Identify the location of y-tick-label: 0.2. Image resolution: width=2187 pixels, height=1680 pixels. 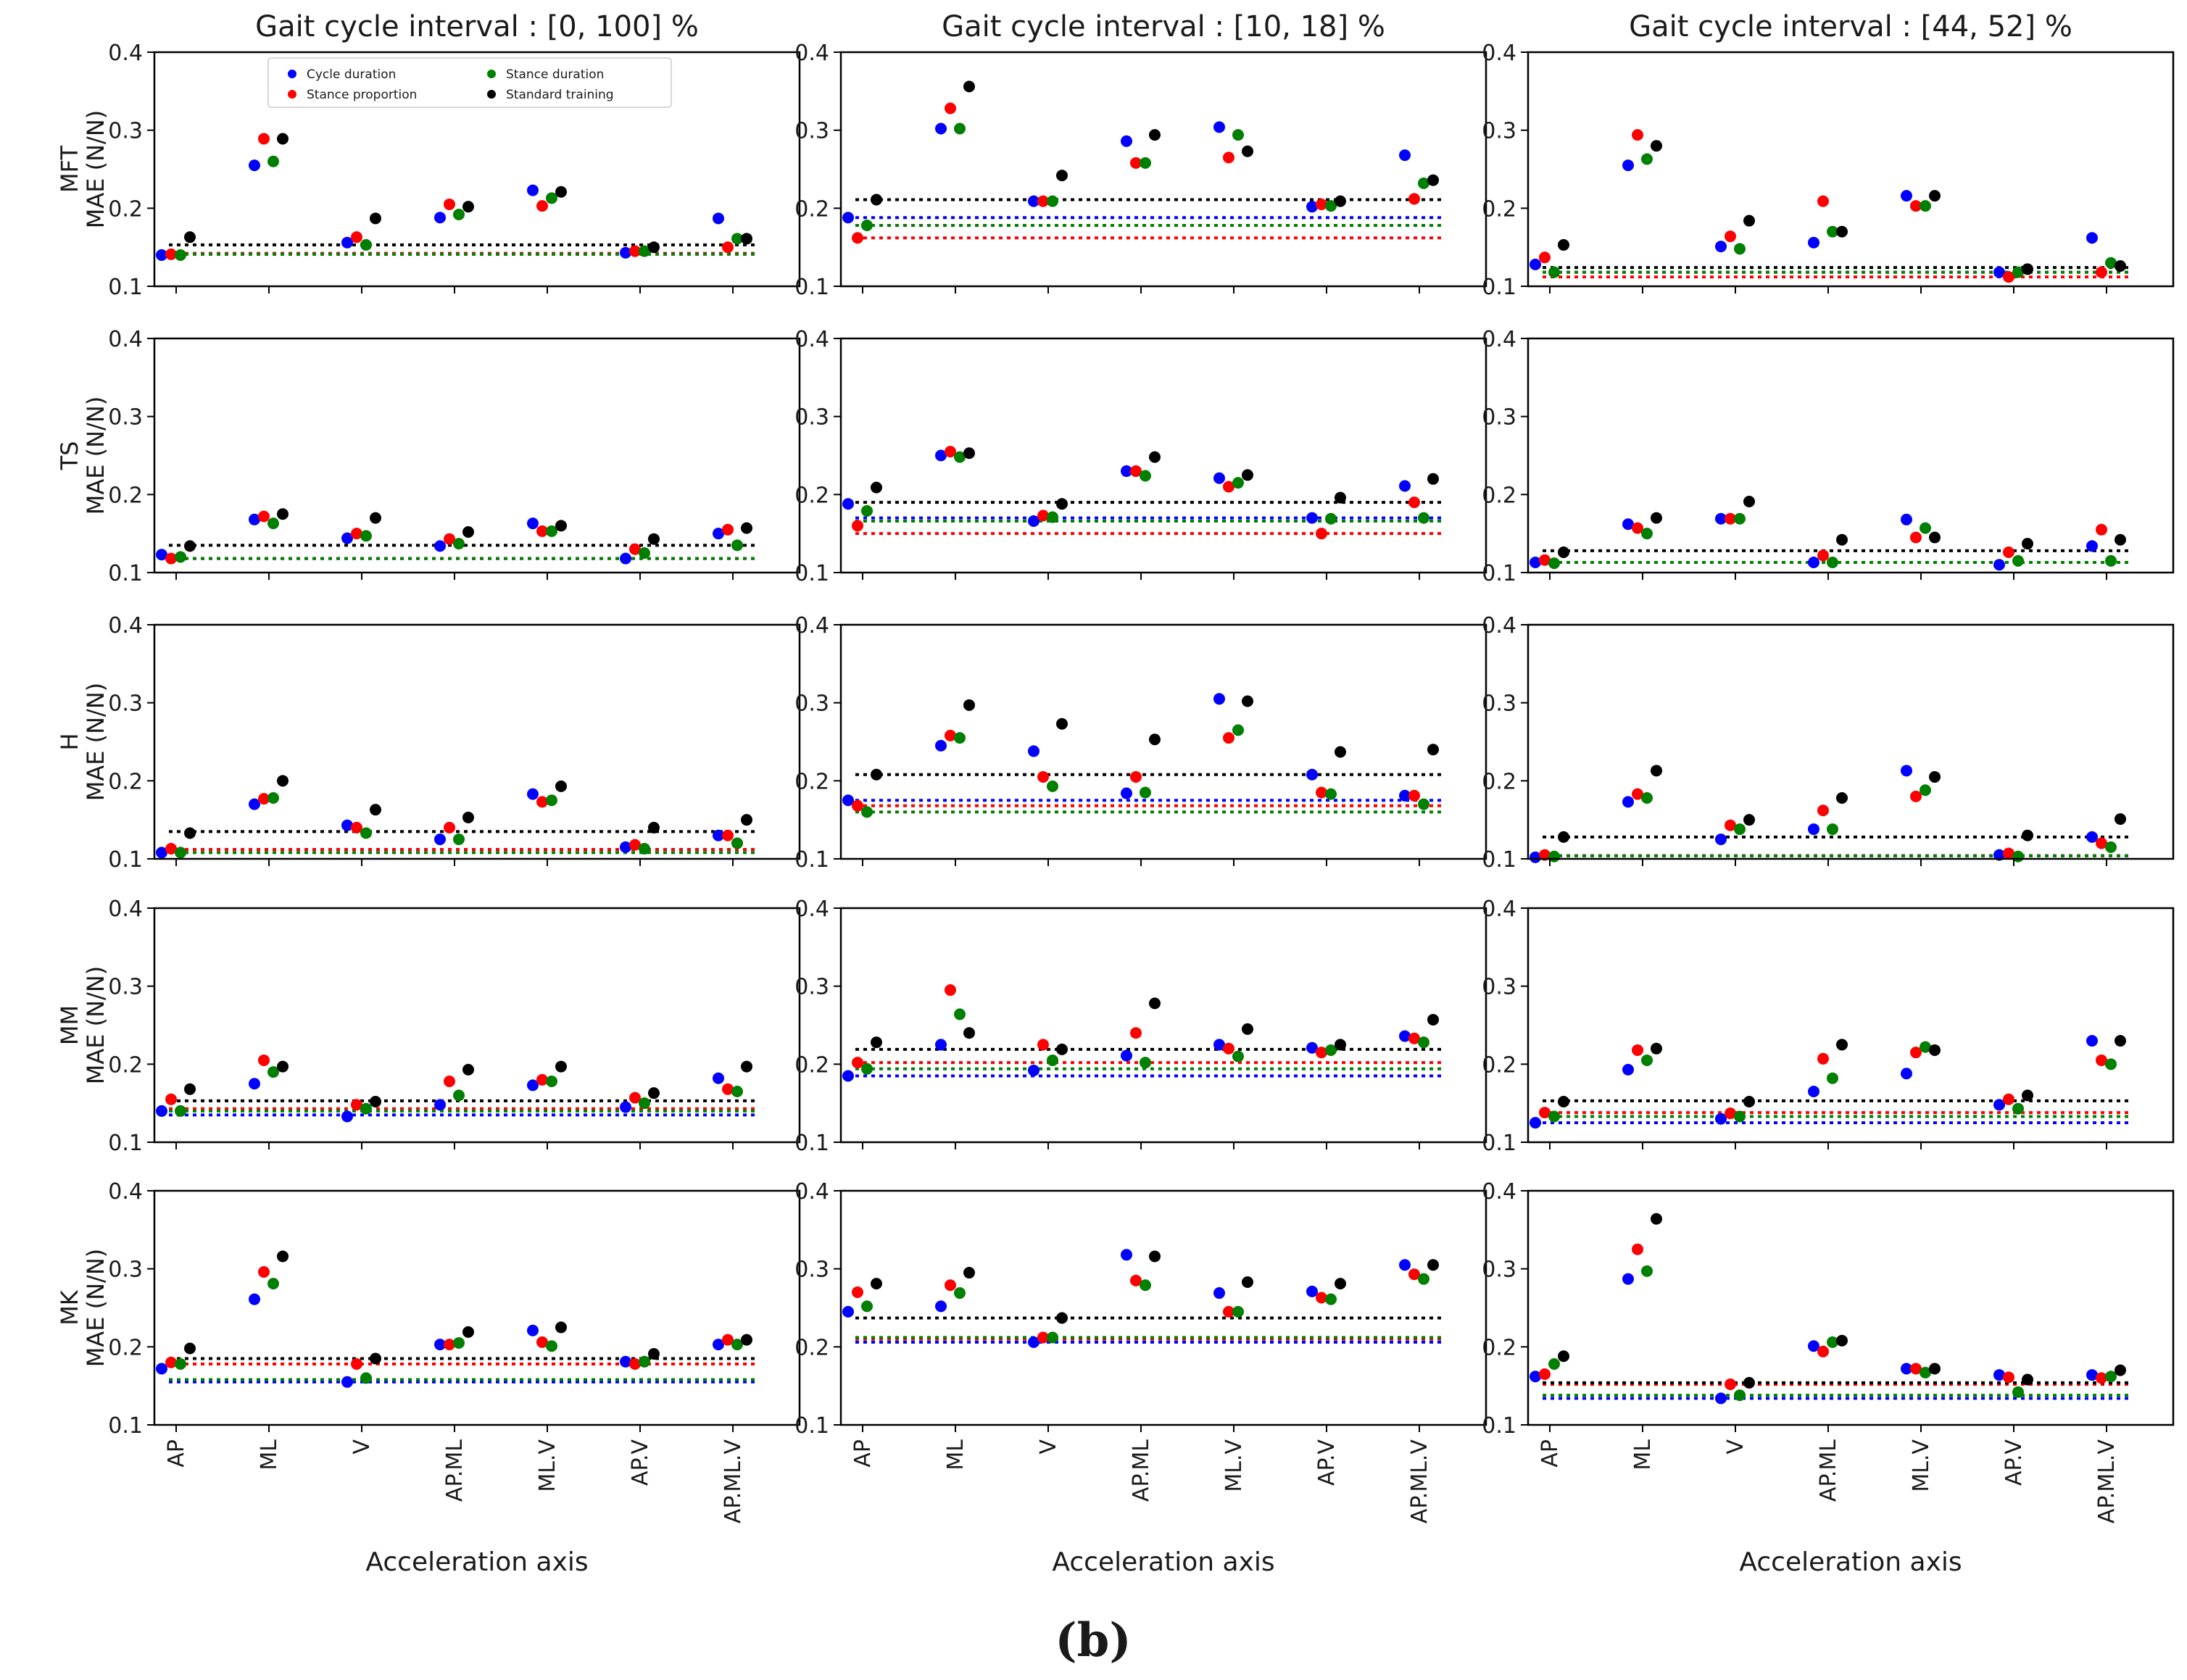
(1499, 781).